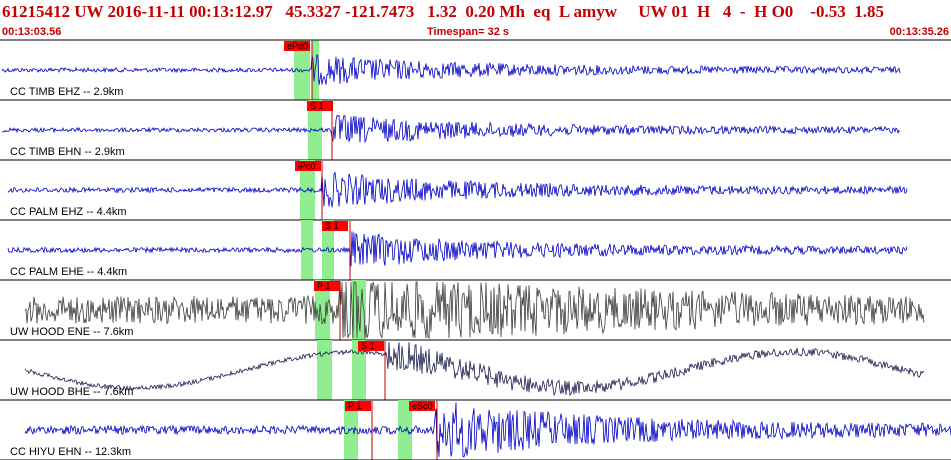 The image size is (951, 460). What do you see at coordinates (71, 392) in the screenshot?
I see `trace-label: UW HOOD BHE -- 7.6km` at bounding box center [71, 392].